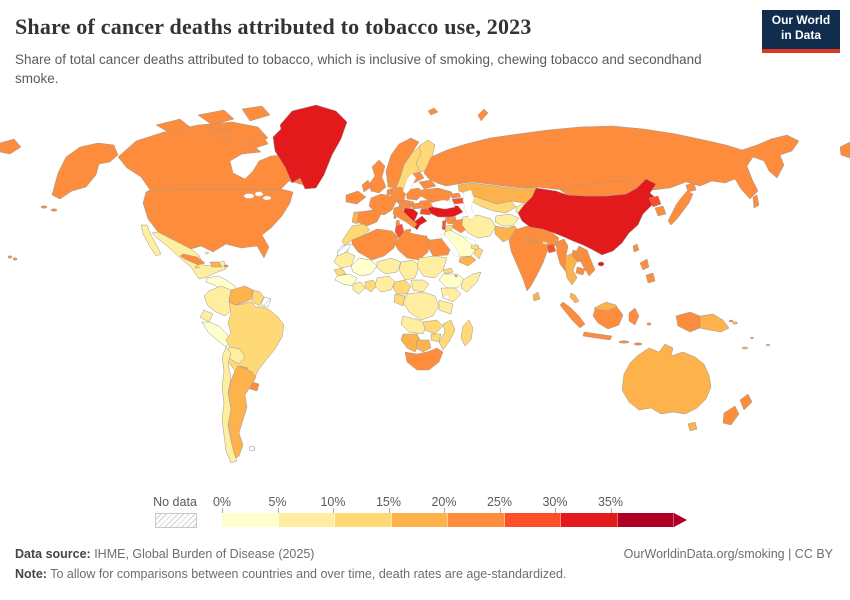  What do you see at coordinates (173, 126) in the screenshot?
I see `country-canada-island1` at bounding box center [173, 126].